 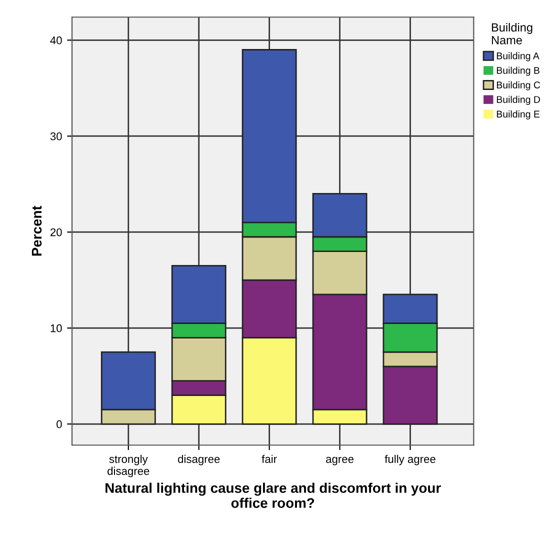 What do you see at coordinates (518, 100) in the screenshot?
I see `legend-label: Building D` at bounding box center [518, 100].